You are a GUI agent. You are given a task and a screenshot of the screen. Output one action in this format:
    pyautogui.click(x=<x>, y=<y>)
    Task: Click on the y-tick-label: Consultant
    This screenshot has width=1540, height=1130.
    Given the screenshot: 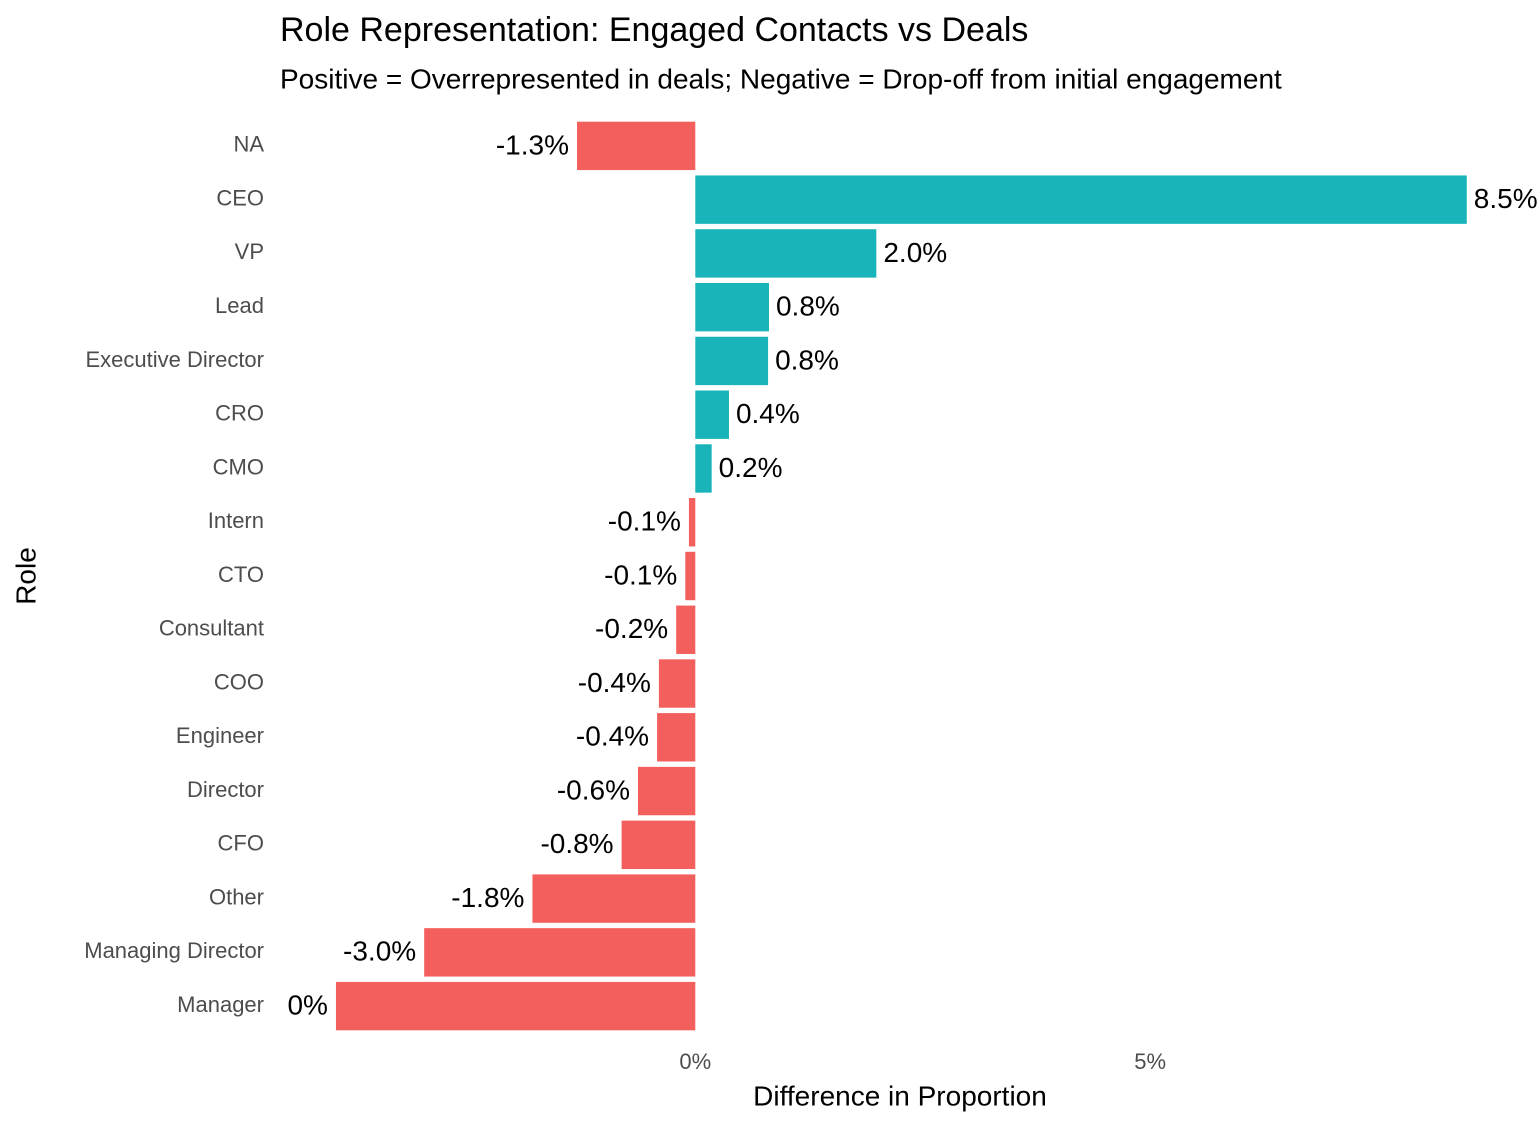 What is the action you would take?
    pyautogui.click(x=211, y=628)
    